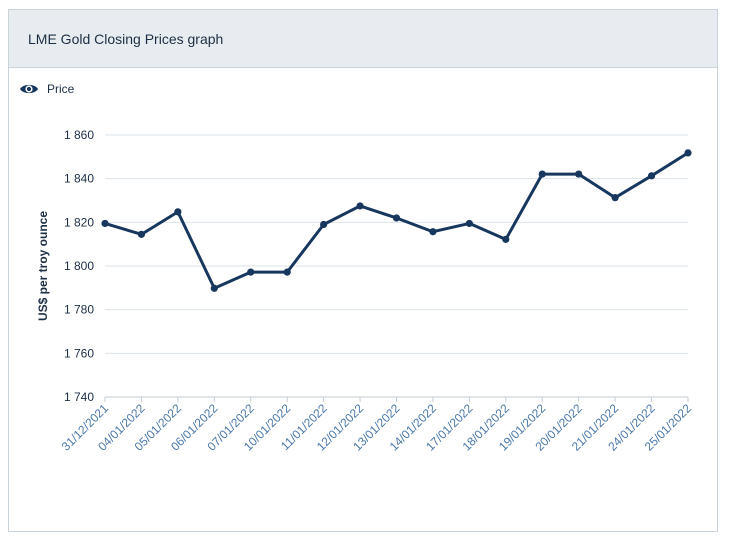 This screenshot has height=541, width=731. I want to click on y-tick-label: 1 780, so click(79, 310).